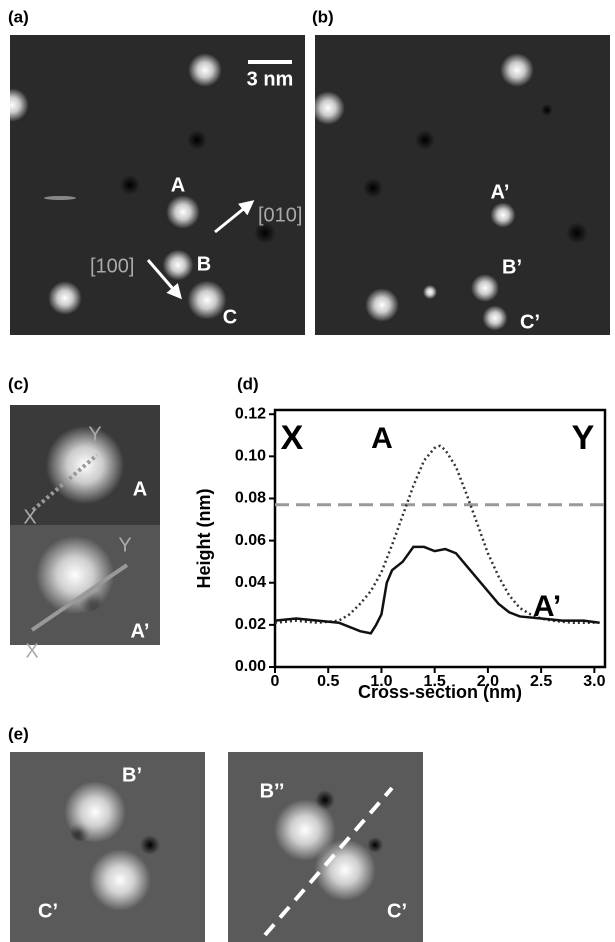 The image size is (615, 942). What do you see at coordinates (248, 383) in the screenshot?
I see `panel-label: (d)` at bounding box center [248, 383].